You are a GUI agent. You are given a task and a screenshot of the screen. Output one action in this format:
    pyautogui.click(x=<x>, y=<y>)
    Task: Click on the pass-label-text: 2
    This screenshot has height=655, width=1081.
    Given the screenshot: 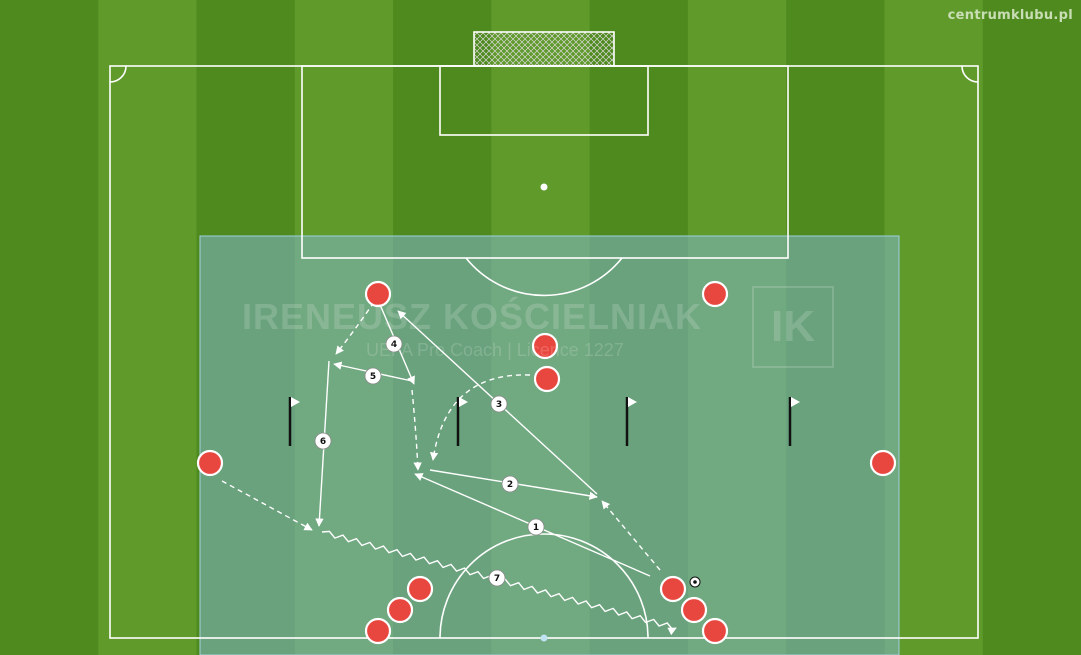 What is the action you would take?
    pyautogui.click(x=510, y=485)
    